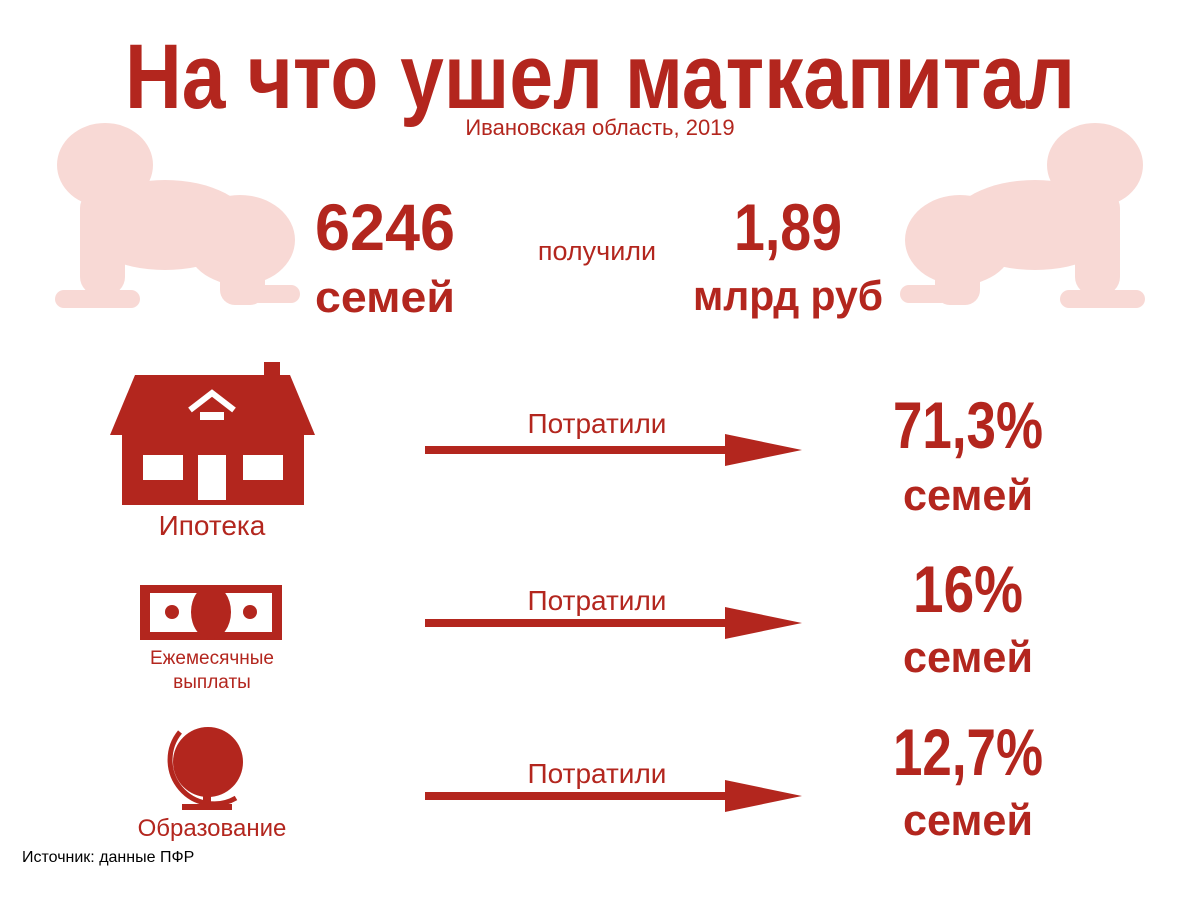 This screenshot has width=1200, height=900. I want to click on baby-left, so click(177, 215).